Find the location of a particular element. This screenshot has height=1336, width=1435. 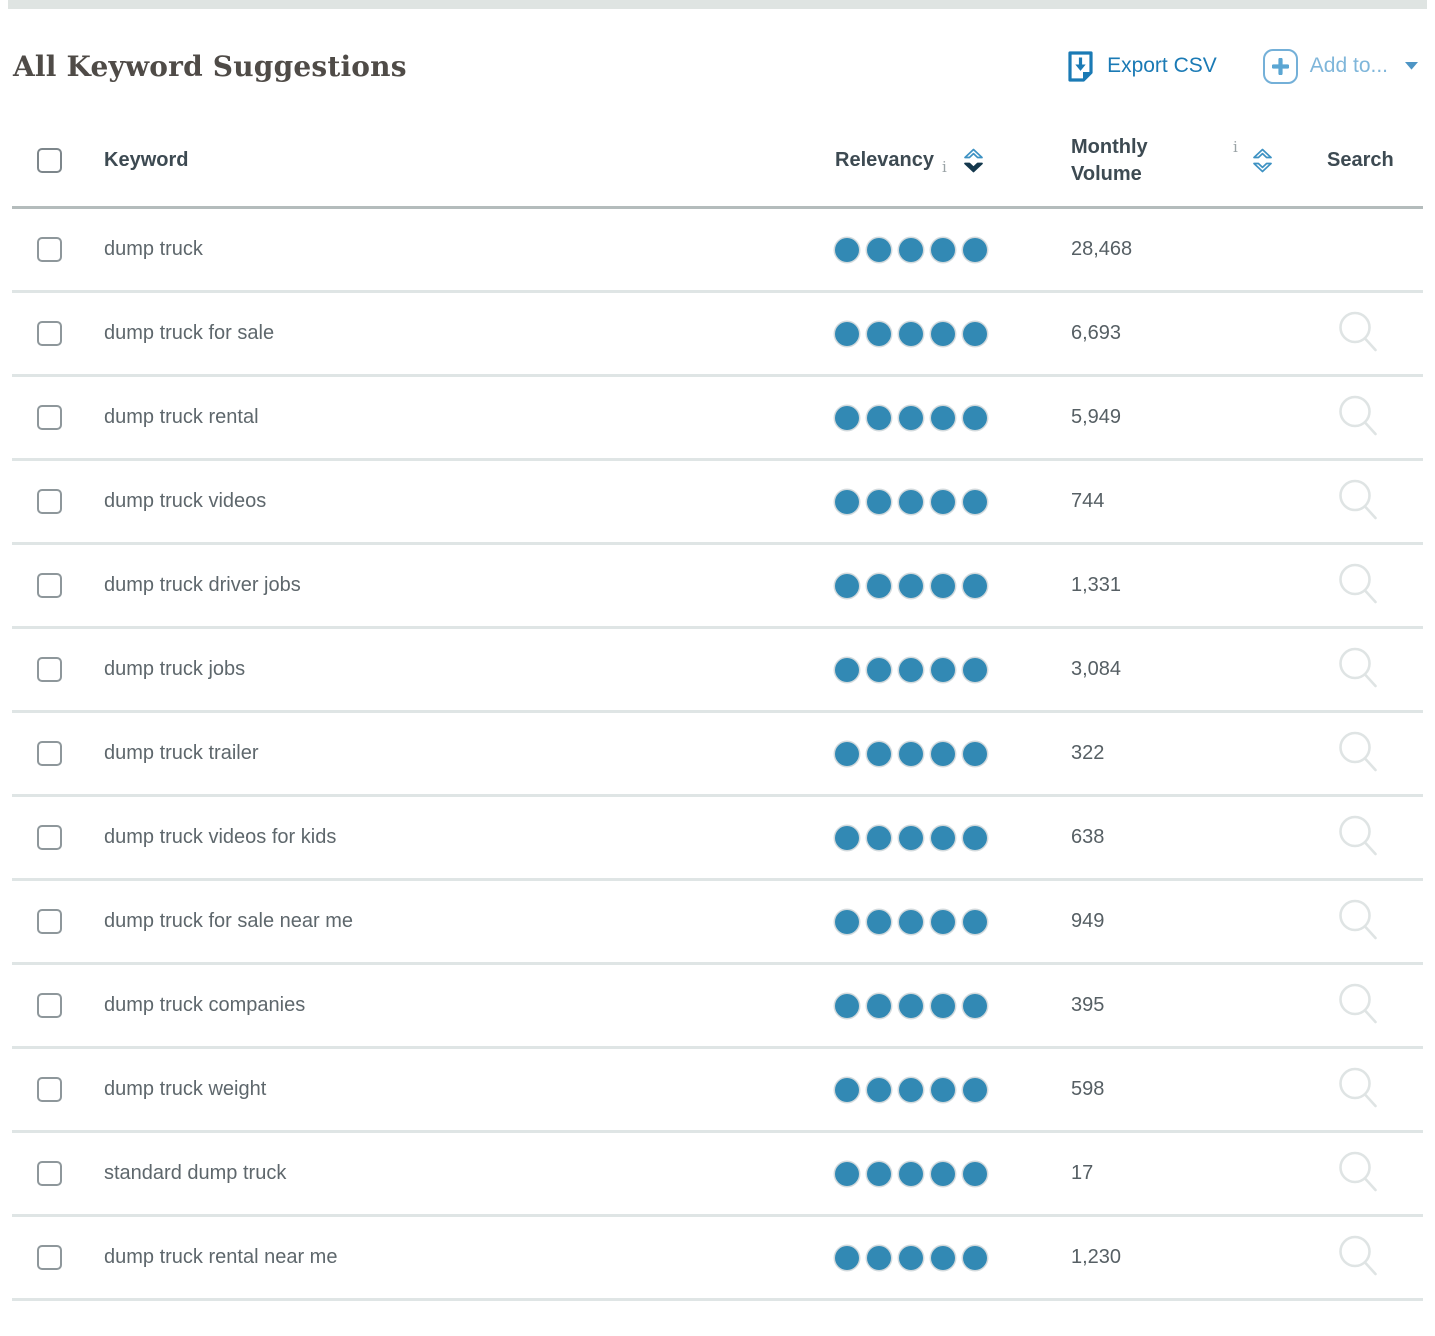

table-row: dump truck driver jobs 1,331 is located at coordinates (717, 587).